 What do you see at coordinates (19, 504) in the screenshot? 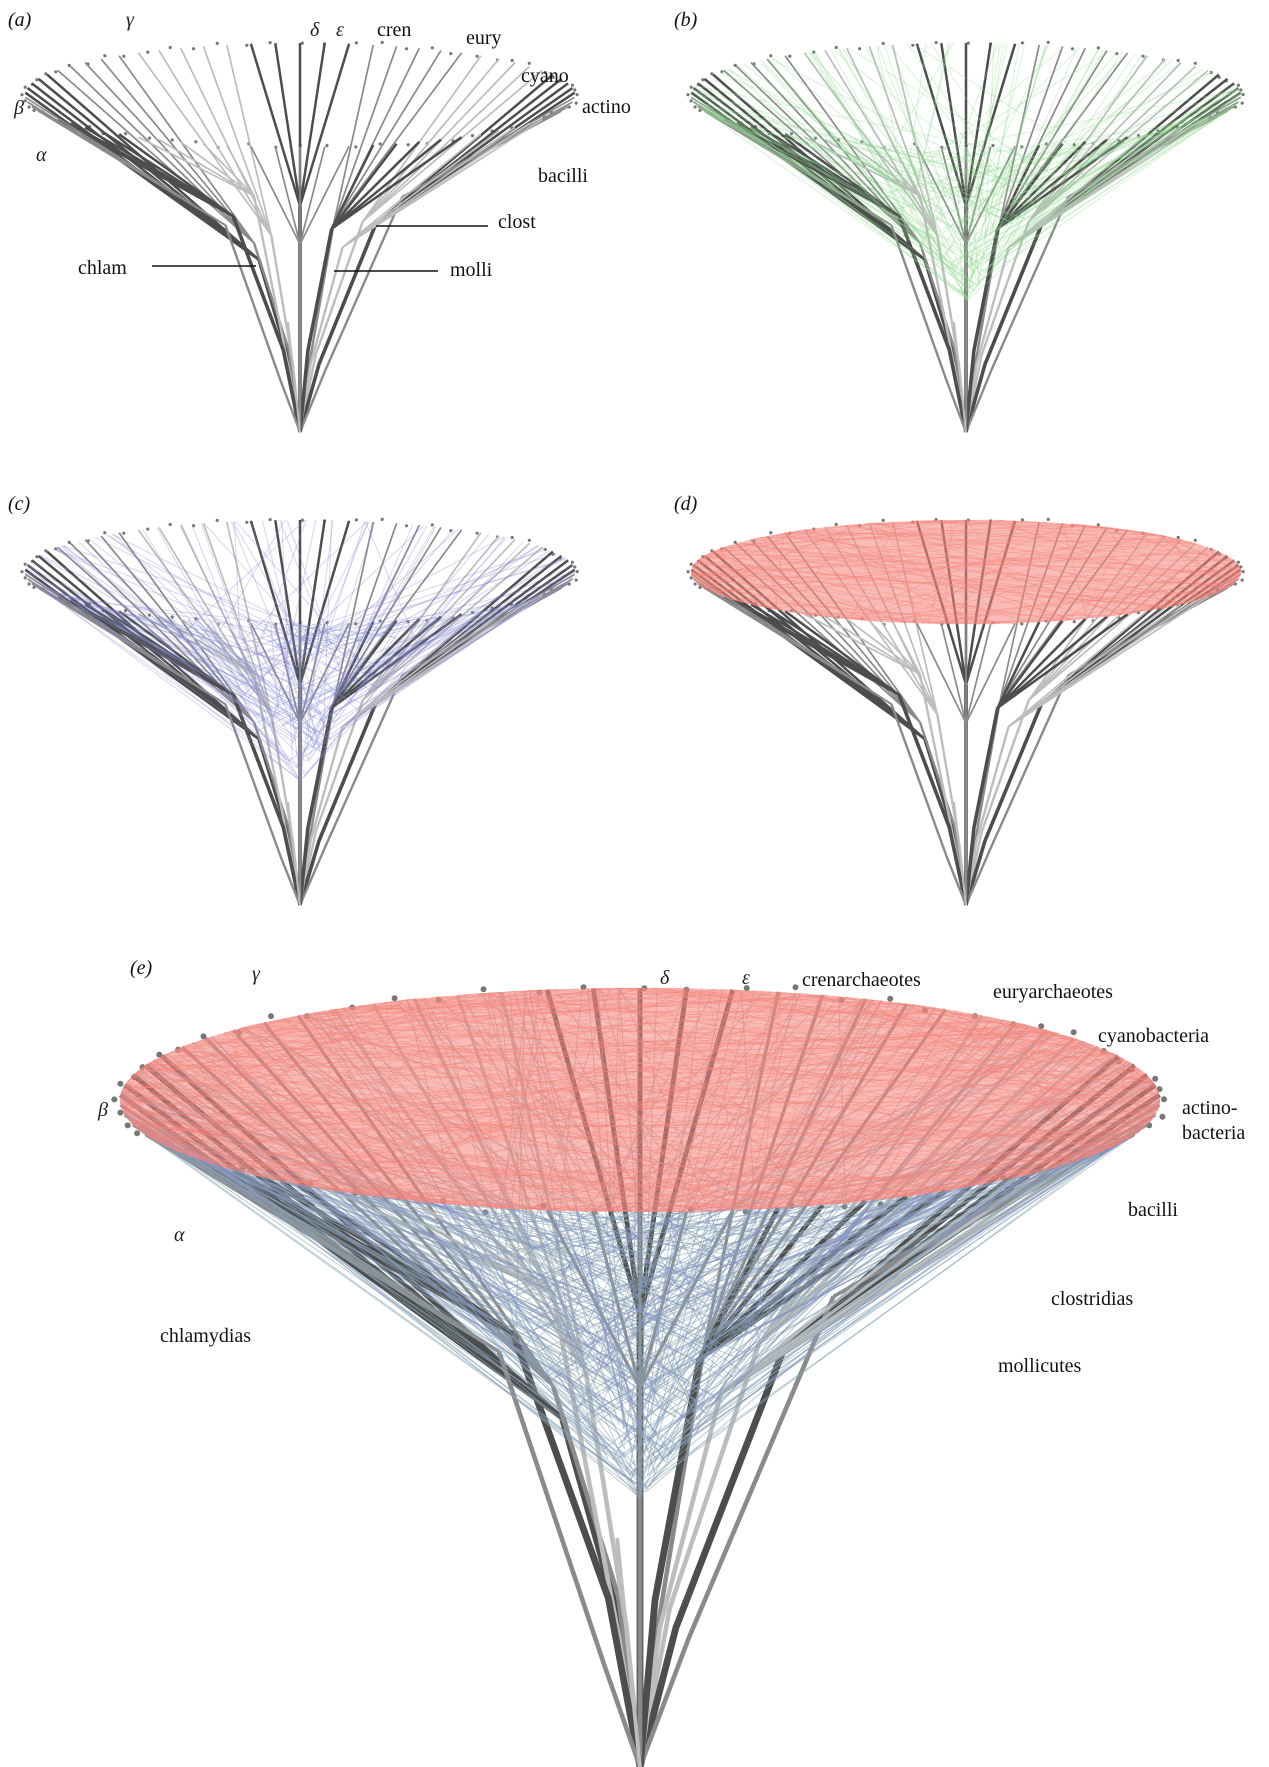
I see `panel-c-label: (c)` at bounding box center [19, 504].